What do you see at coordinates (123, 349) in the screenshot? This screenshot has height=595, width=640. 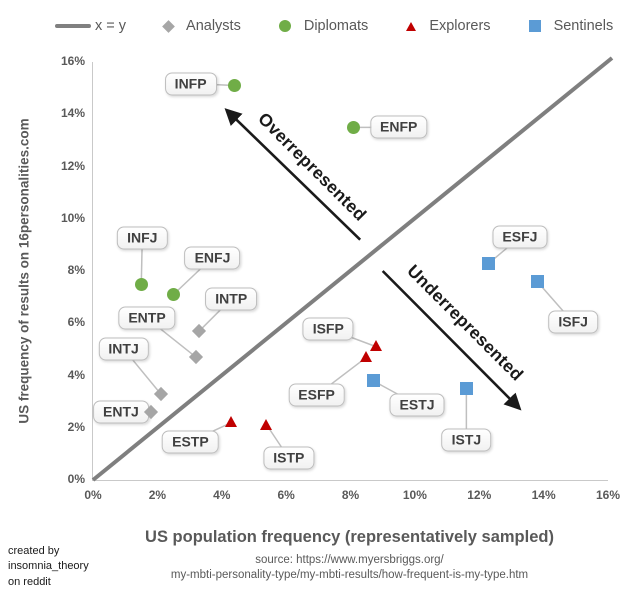 I see `point-label-intj: INTJ` at bounding box center [123, 349].